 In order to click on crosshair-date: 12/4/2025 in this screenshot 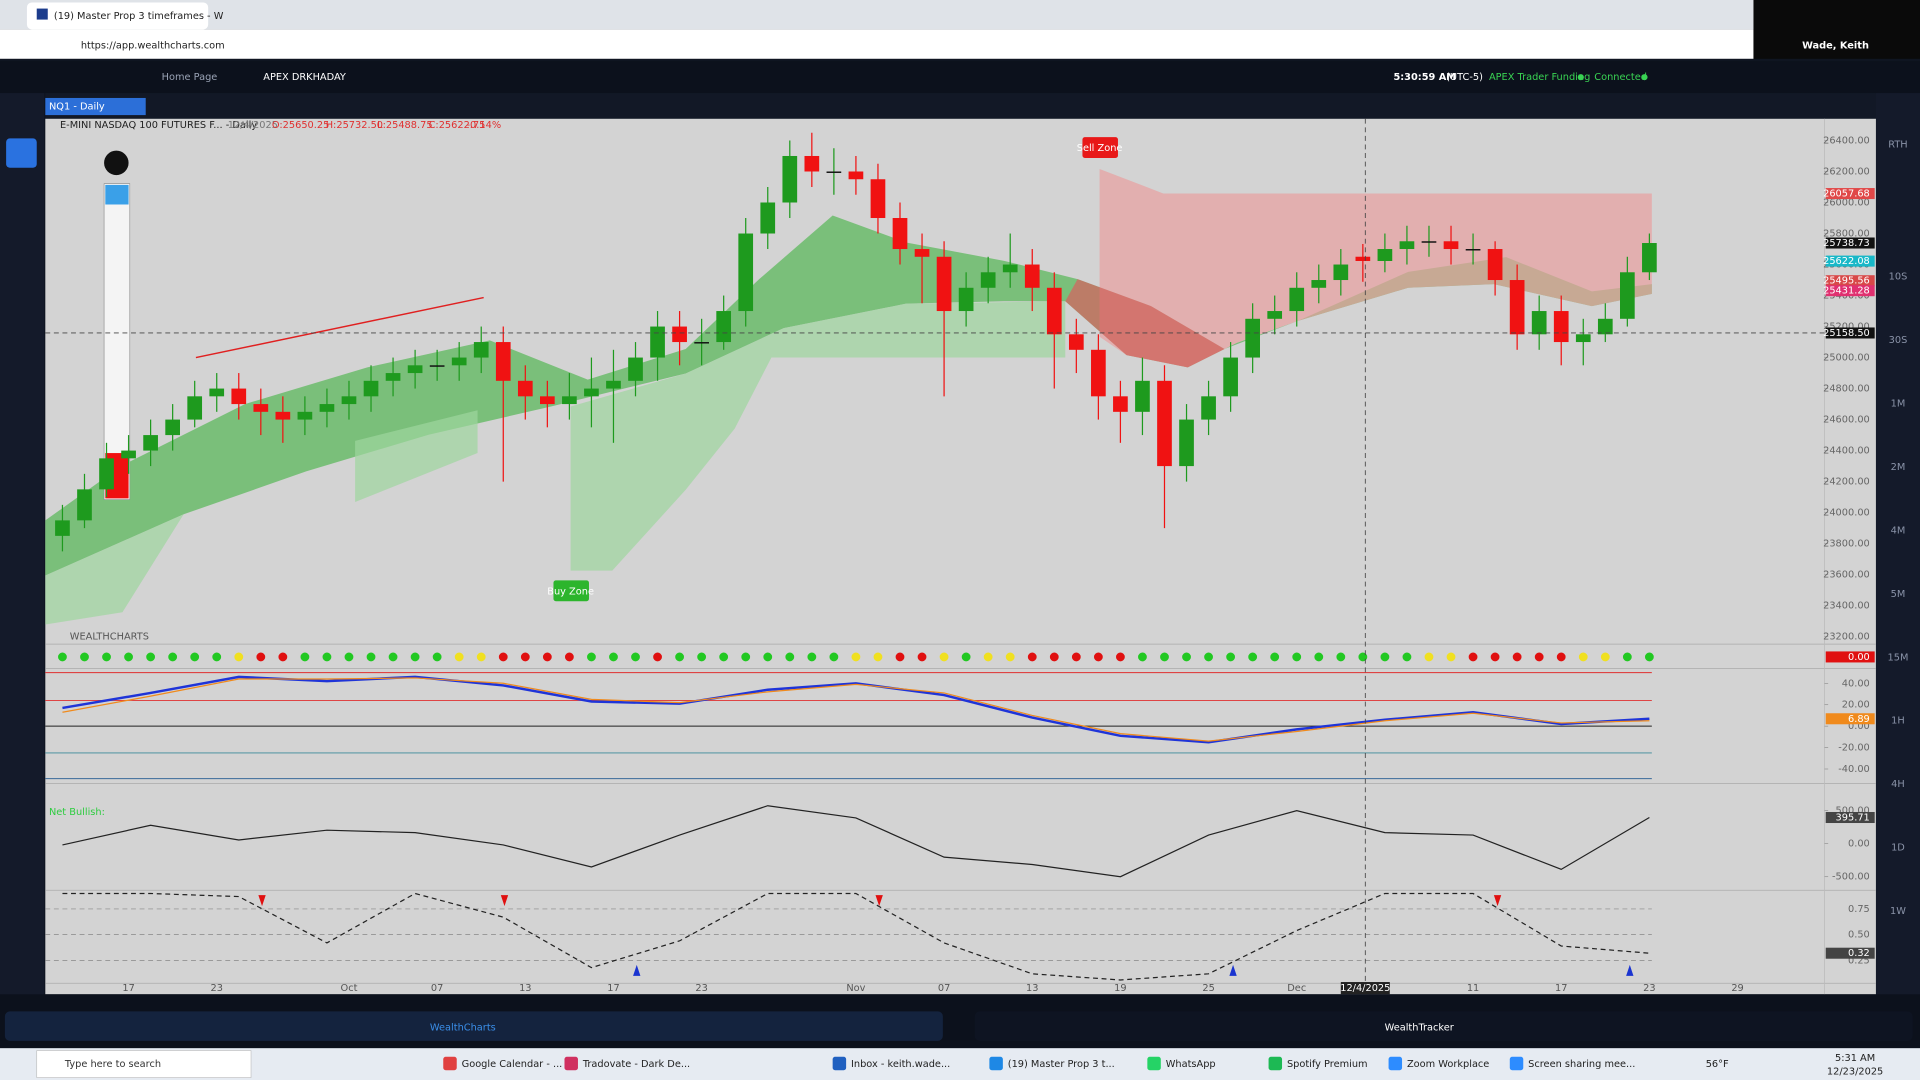, I will do `click(1365, 988)`.